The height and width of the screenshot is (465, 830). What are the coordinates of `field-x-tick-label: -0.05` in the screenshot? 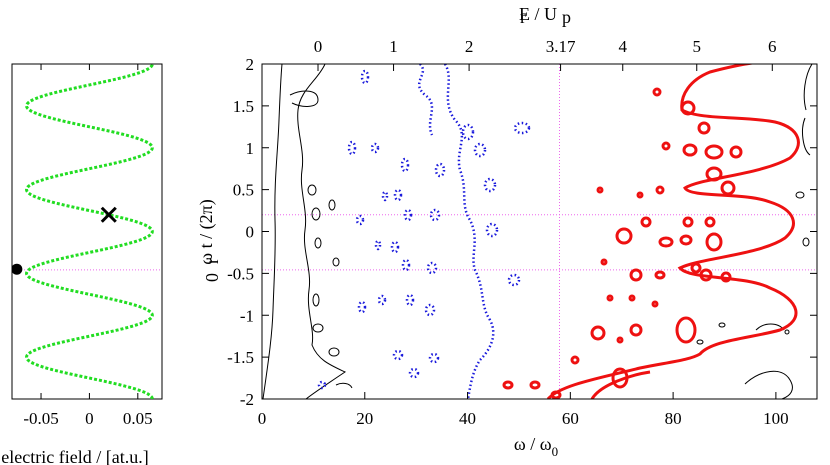 It's located at (40, 418).